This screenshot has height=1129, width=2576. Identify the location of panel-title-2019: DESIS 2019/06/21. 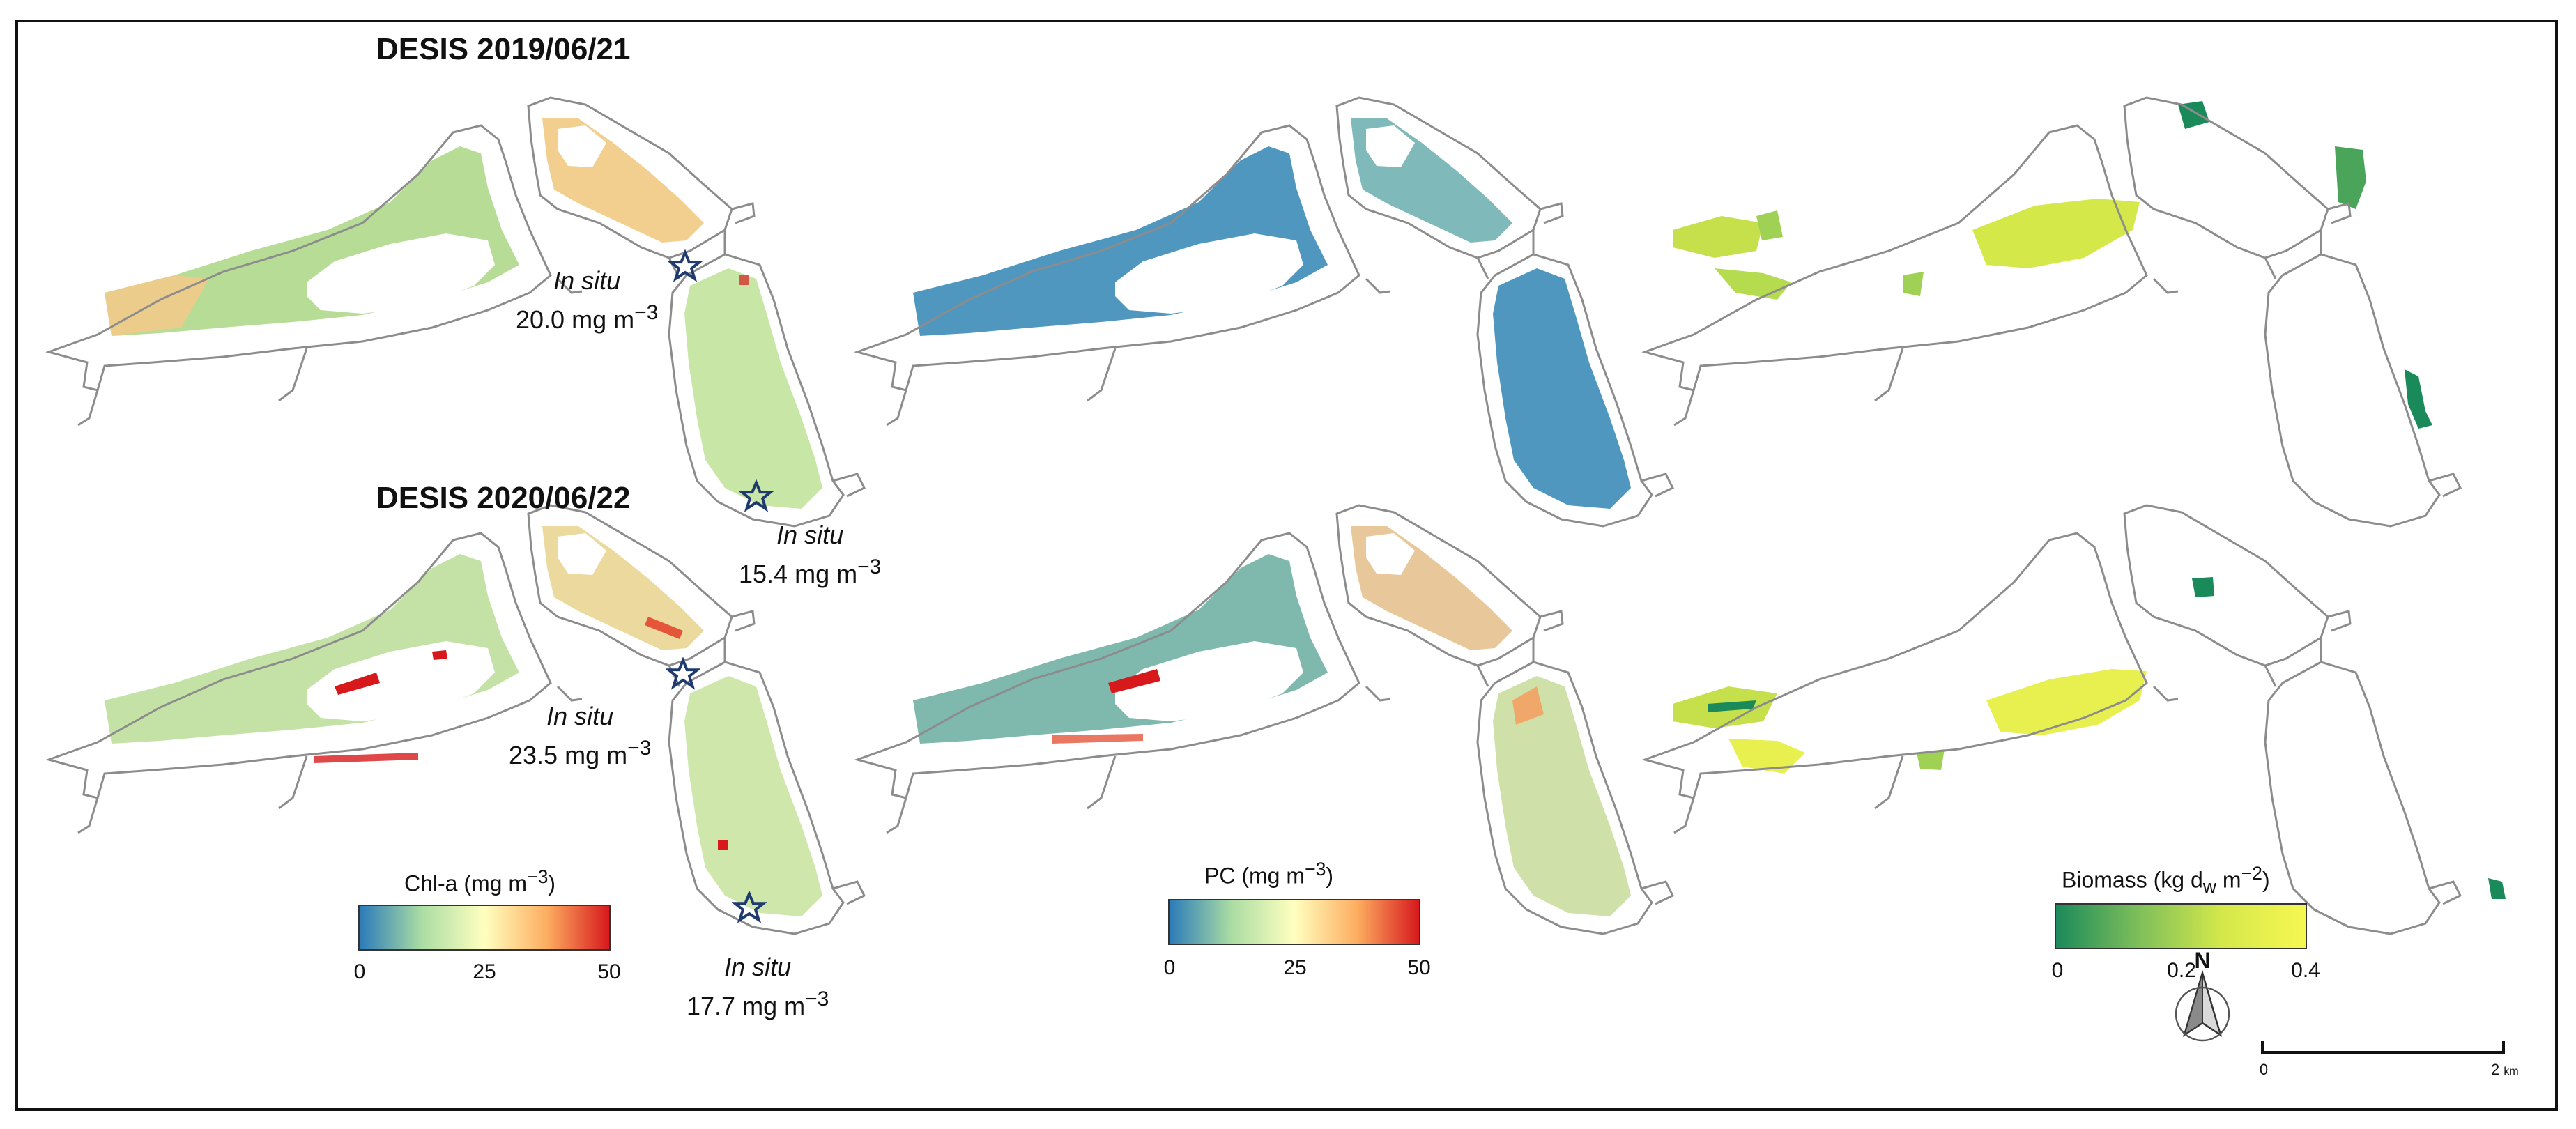
(504, 49).